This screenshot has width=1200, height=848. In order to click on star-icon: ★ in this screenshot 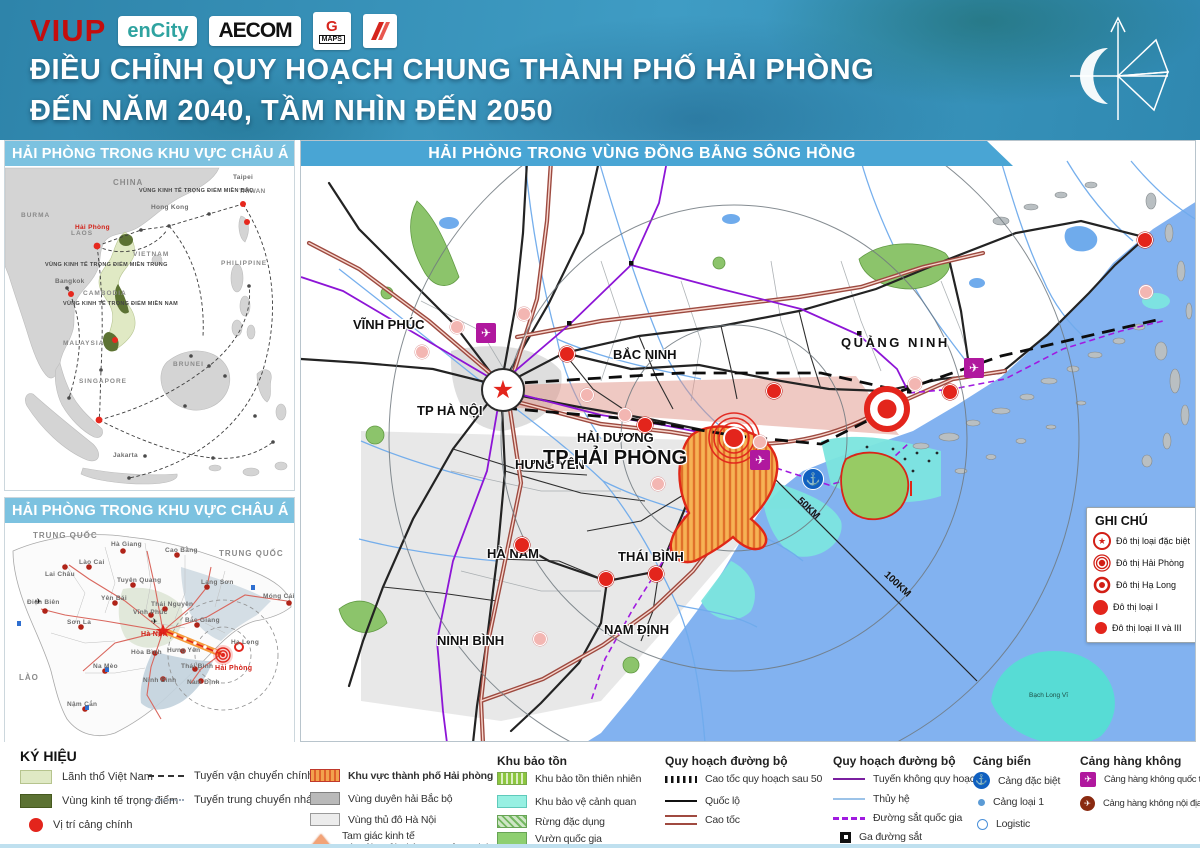, I will do `click(503, 390)`.